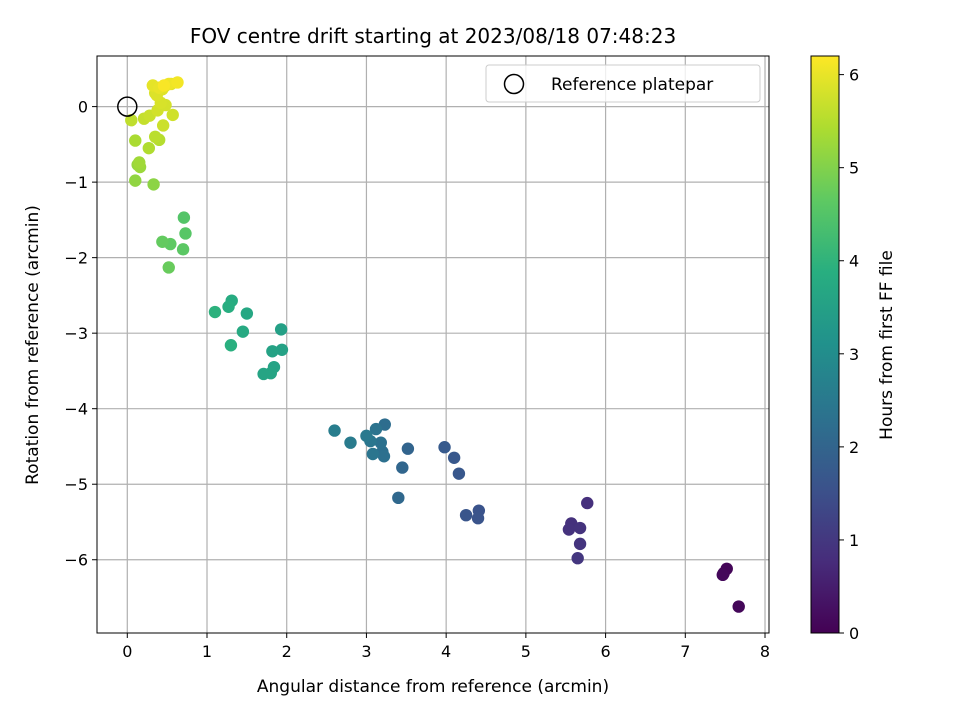  What do you see at coordinates (76, 409) in the screenshot?
I see `y-tick-label: −4` at bounding box center [76, 409].